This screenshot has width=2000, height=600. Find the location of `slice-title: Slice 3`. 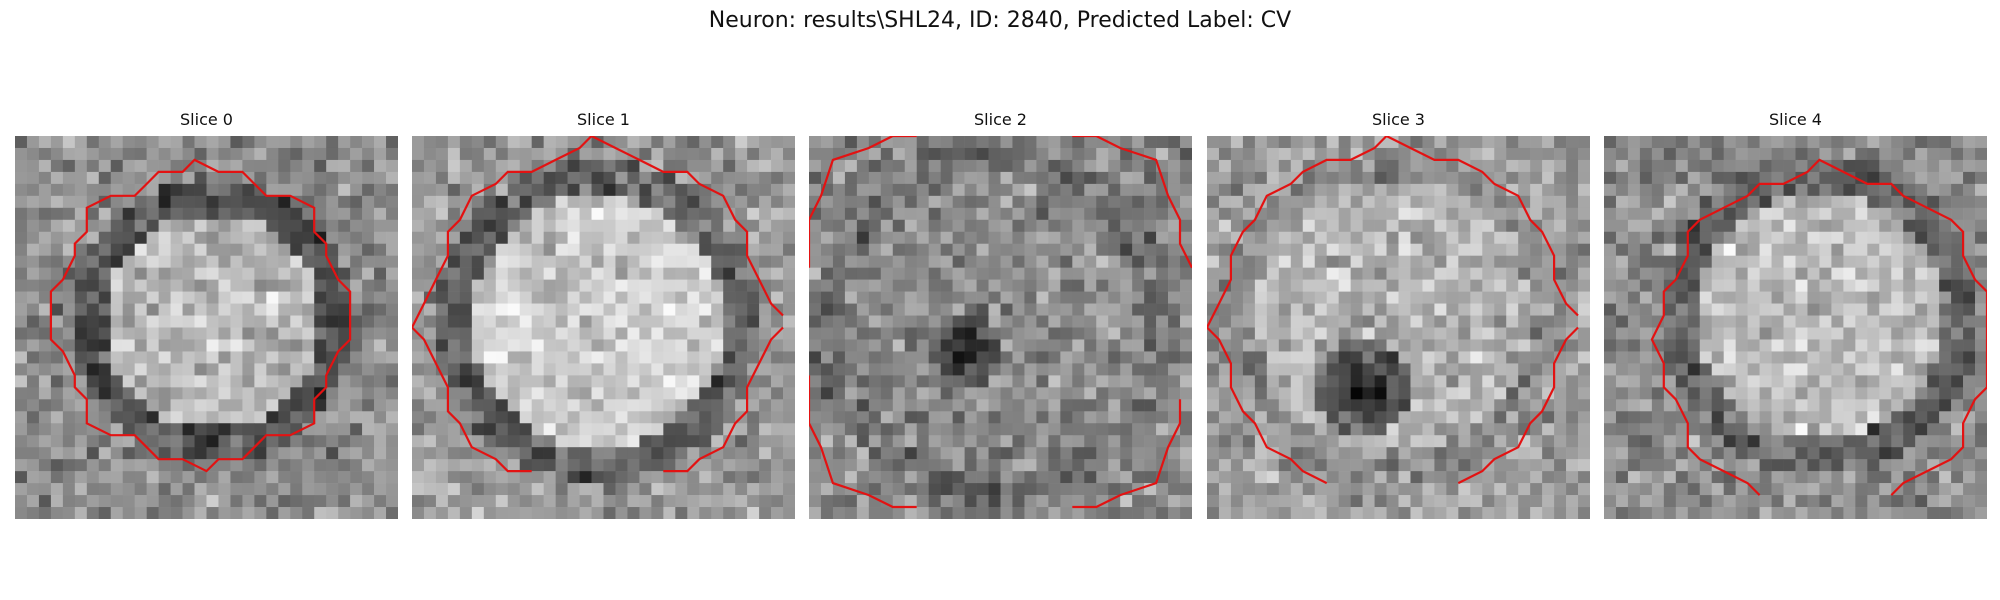

slice-title: Slice 3 is located at coordinates (1398, 119).